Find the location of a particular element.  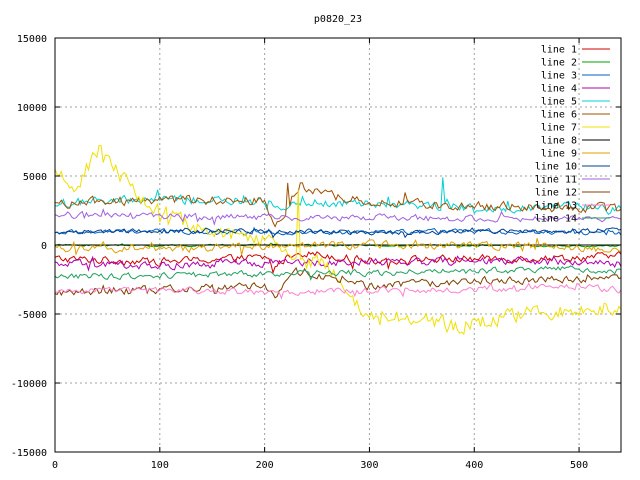

legend-label: line 3 is located at coordinates (559, 76).